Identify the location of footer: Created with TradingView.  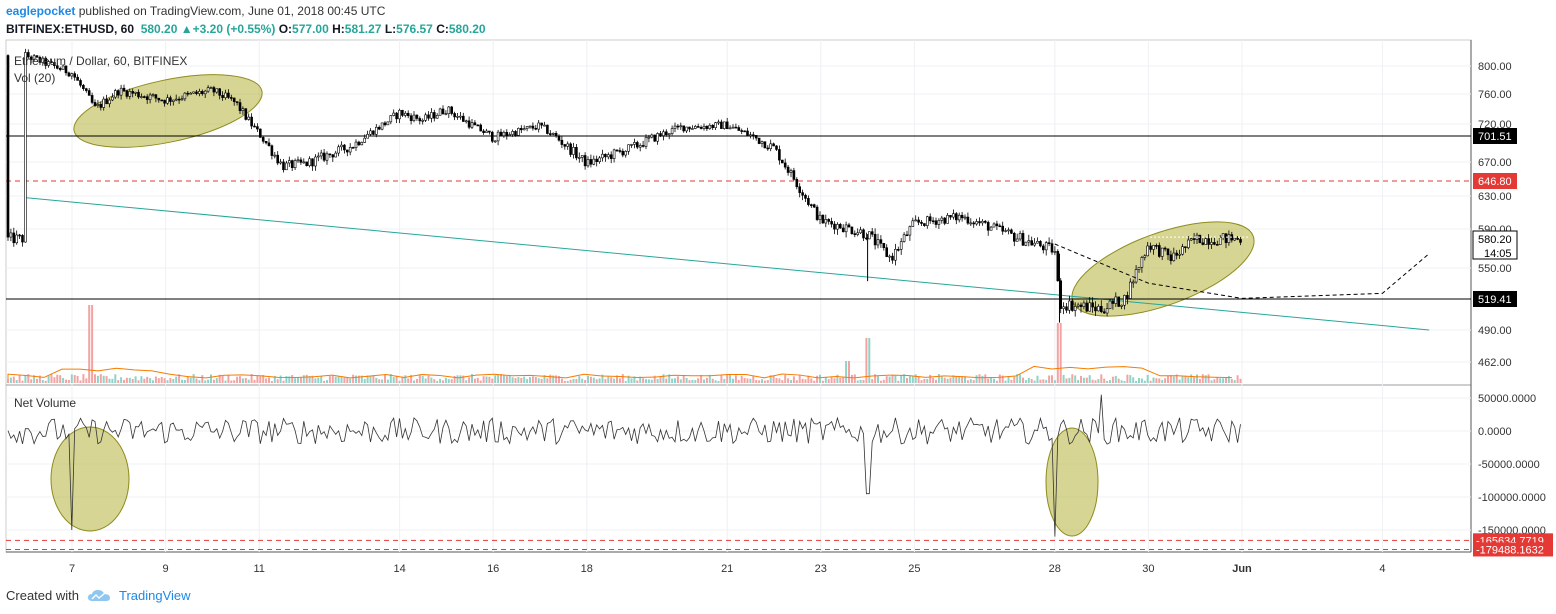
(98, 595).